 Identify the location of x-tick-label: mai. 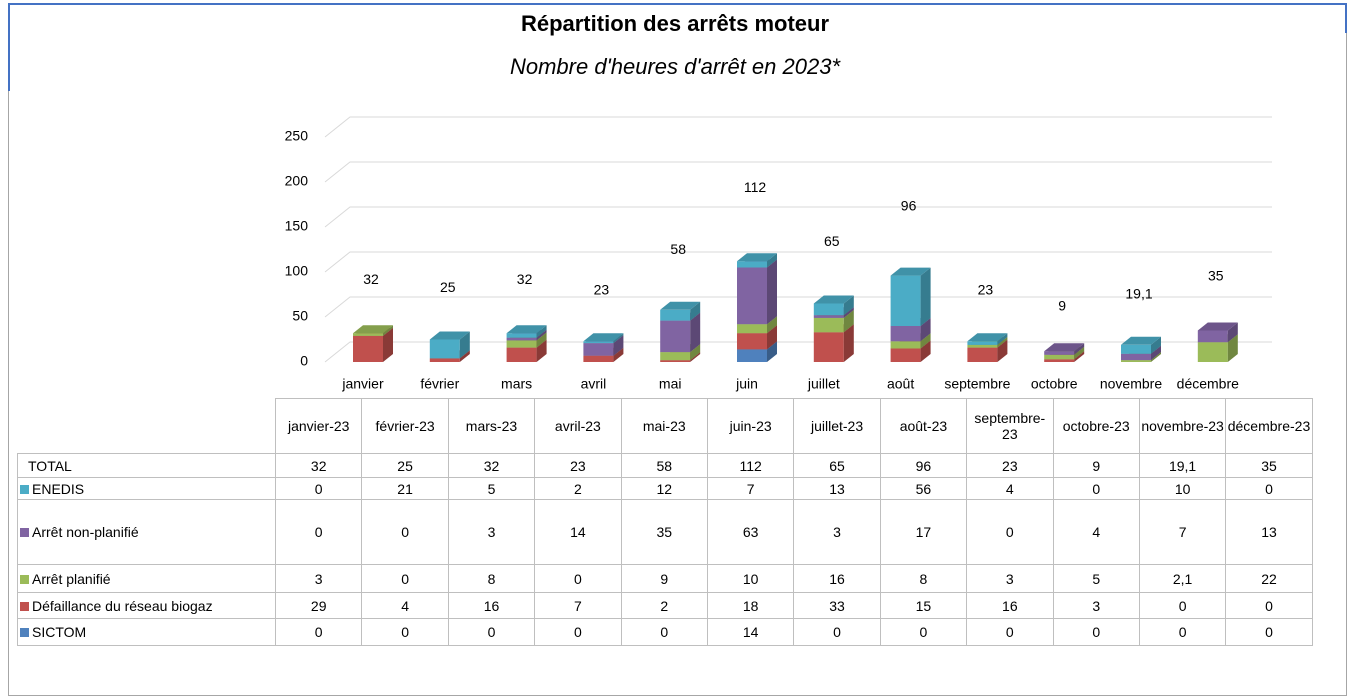
(670, 384).